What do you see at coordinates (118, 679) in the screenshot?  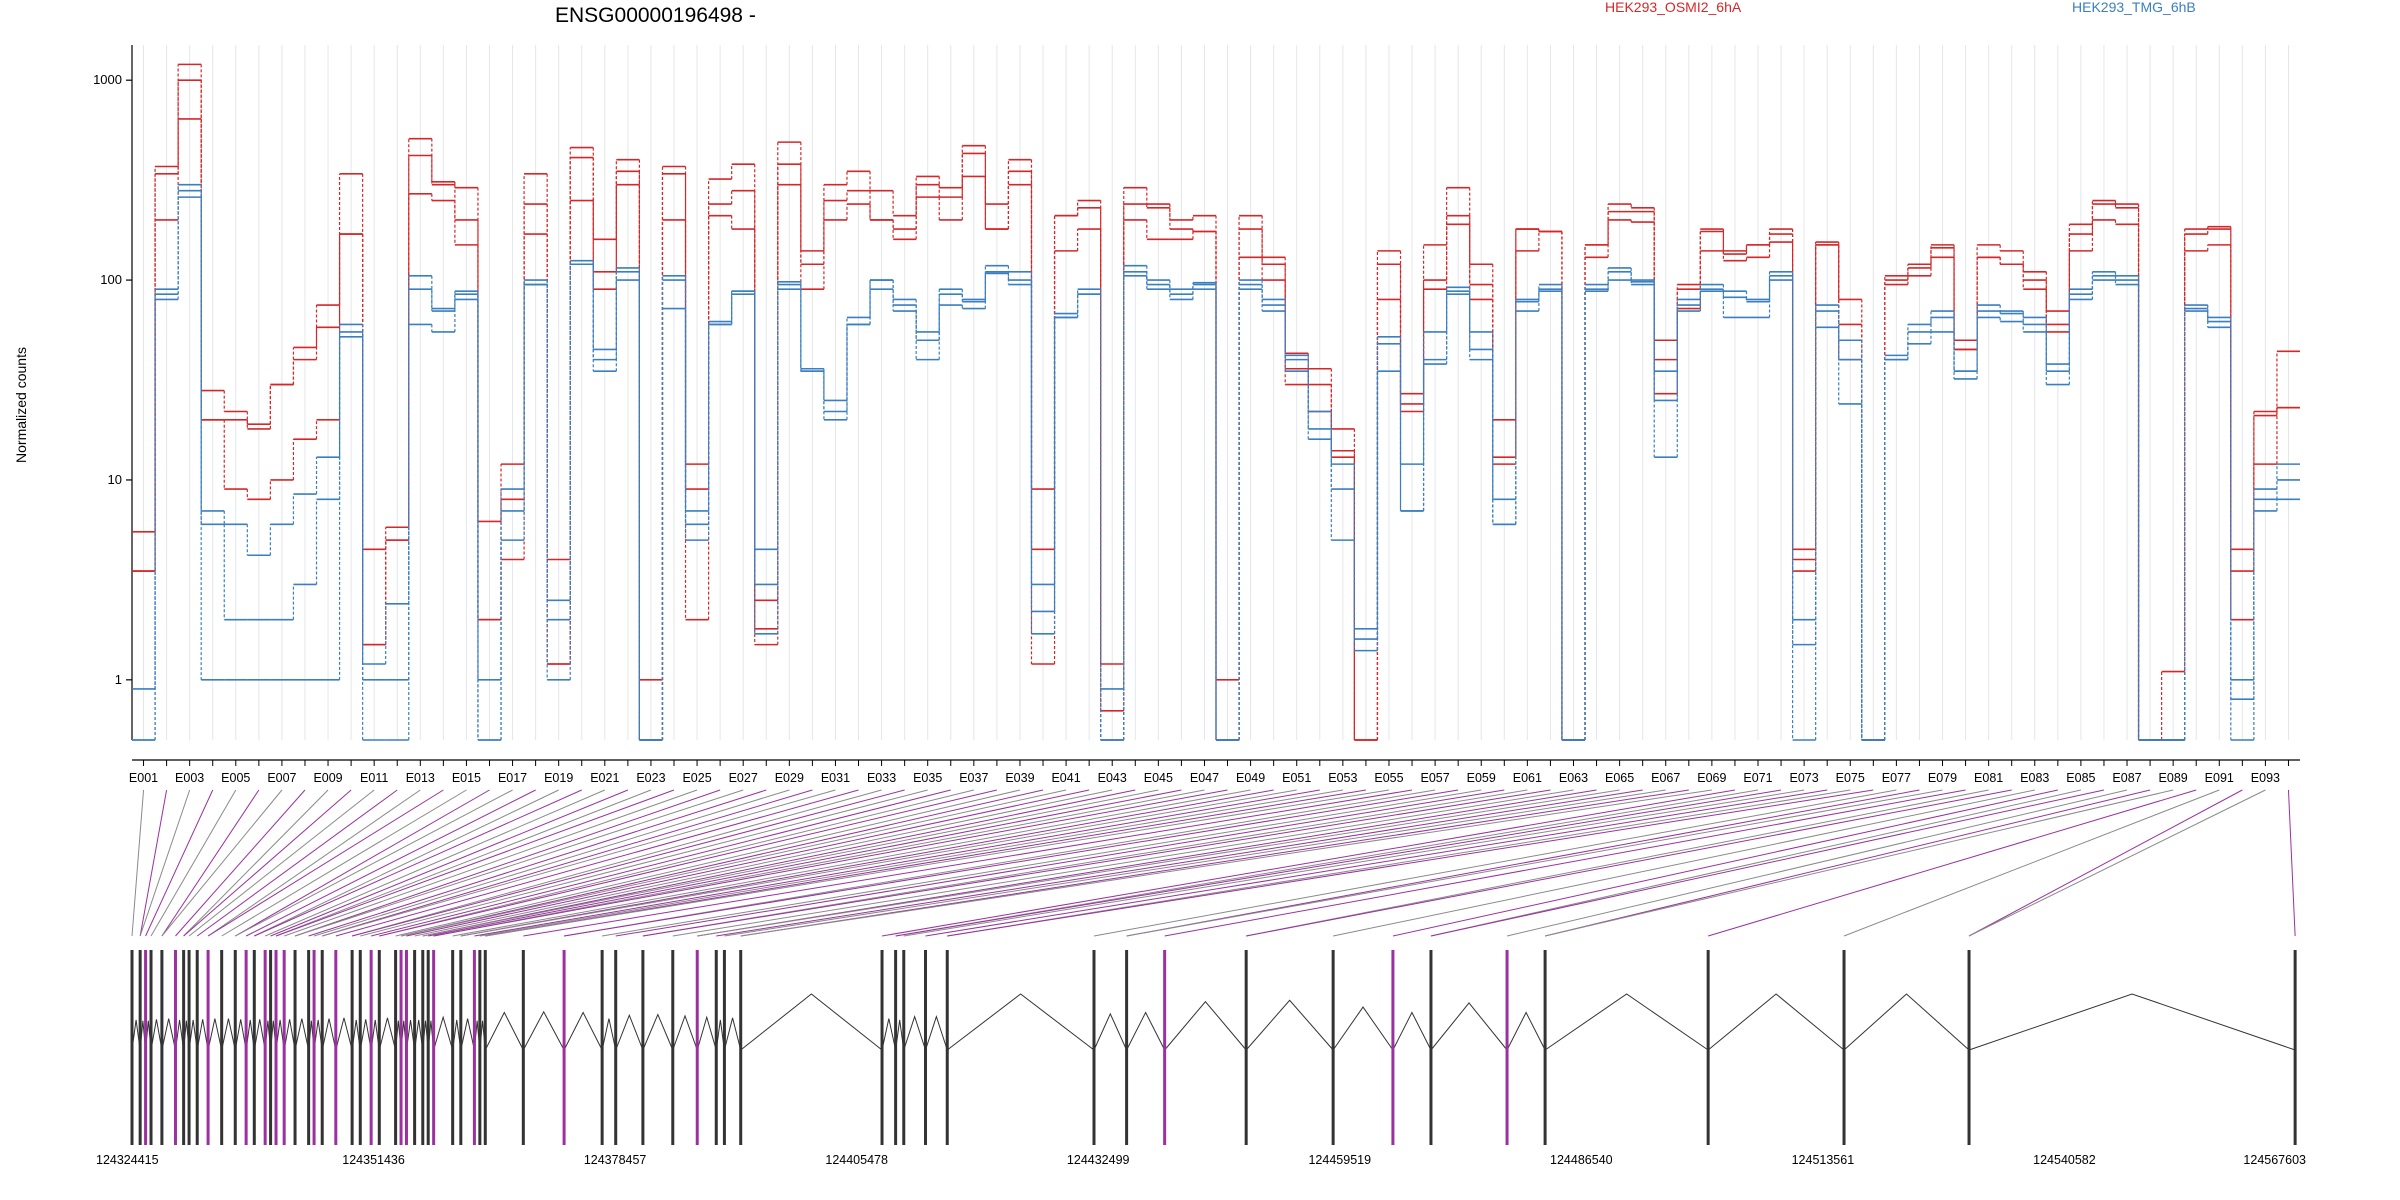 I see `y-tick-label: 1` at bounding box center [118, 679].